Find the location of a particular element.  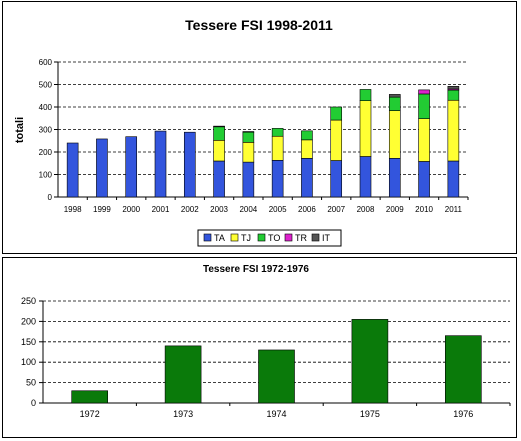

bar-TO-2009 is located at coordinates (394, 103).